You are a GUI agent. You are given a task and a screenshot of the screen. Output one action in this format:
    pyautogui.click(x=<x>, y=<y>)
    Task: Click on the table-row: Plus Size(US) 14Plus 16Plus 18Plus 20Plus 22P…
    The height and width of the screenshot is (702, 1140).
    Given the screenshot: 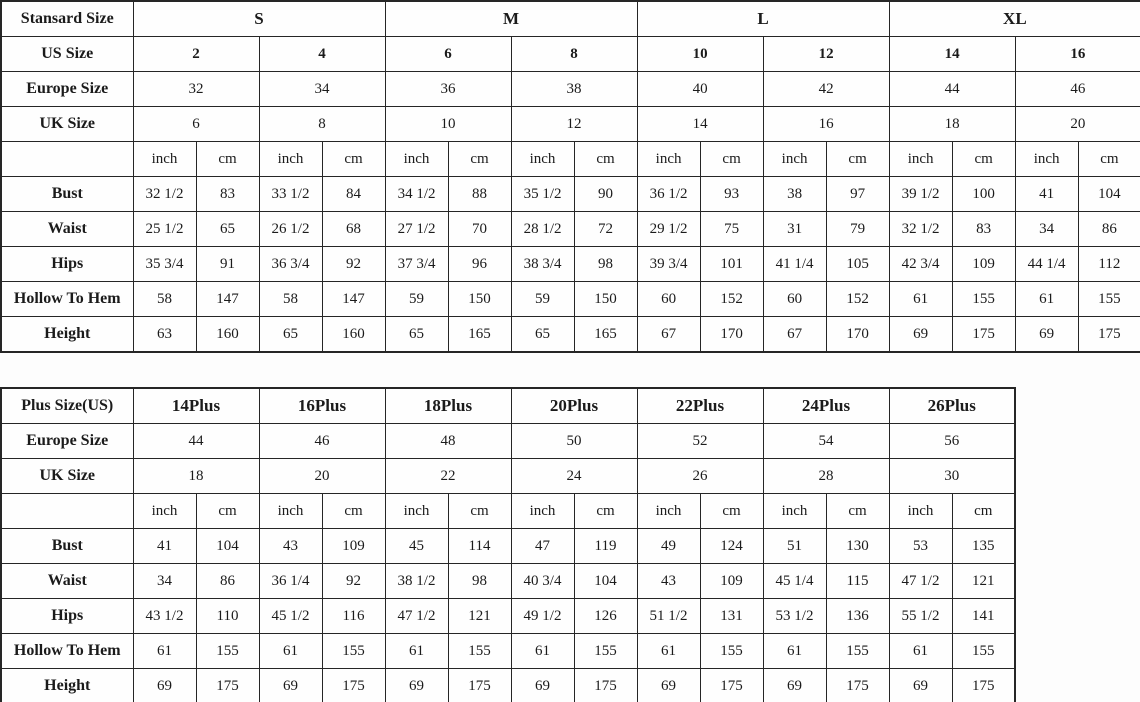 What is the action you would take?
    pyautogui.click(x=508, y=405)
    